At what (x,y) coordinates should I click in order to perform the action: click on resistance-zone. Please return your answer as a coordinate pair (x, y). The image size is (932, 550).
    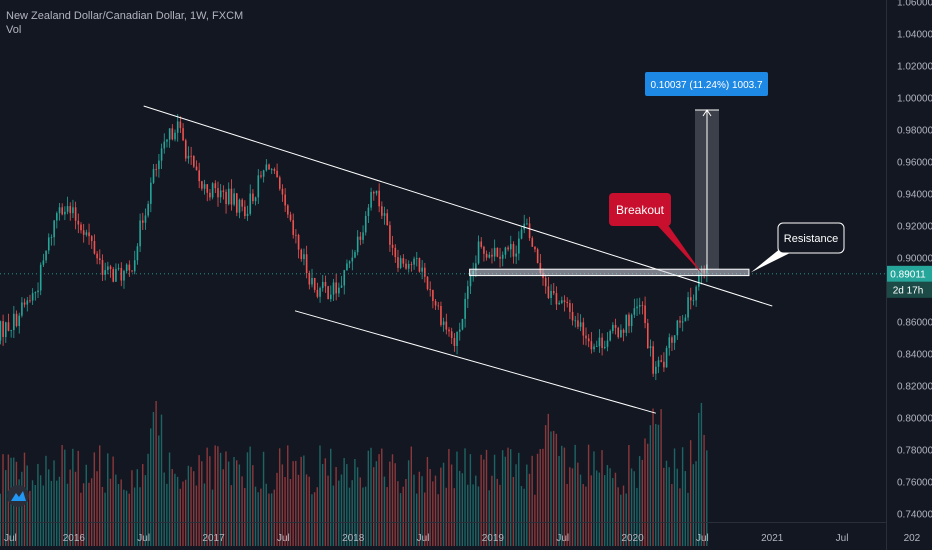
    Looking at the image, I should click on (609, 272).